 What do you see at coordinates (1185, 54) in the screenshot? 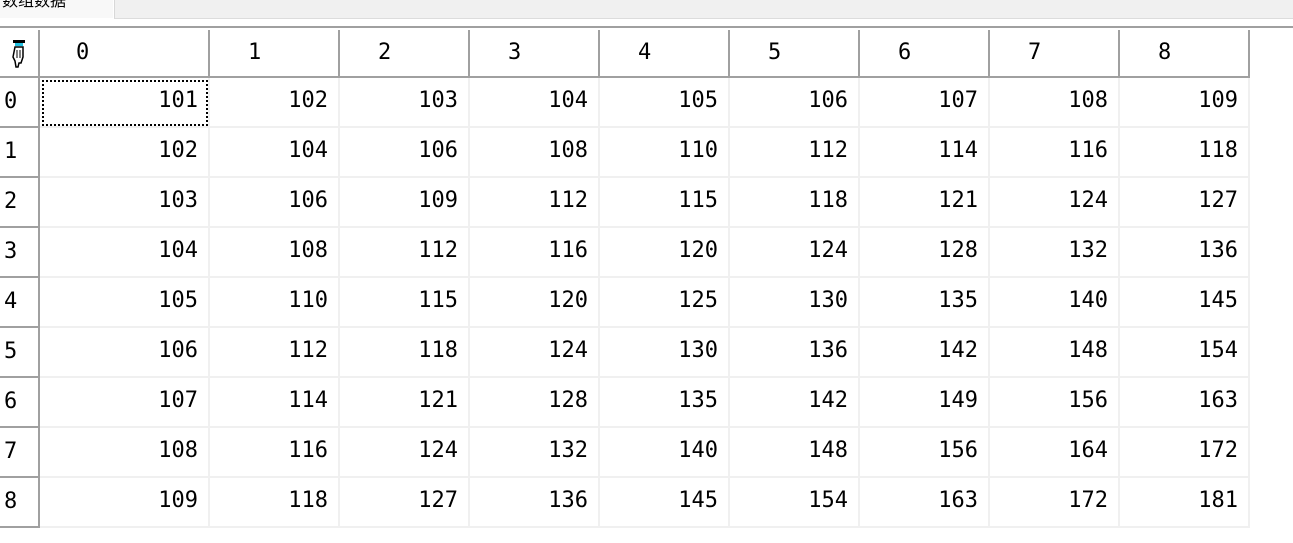
I see `column-header: 8` at bounding box center [1185, 54].